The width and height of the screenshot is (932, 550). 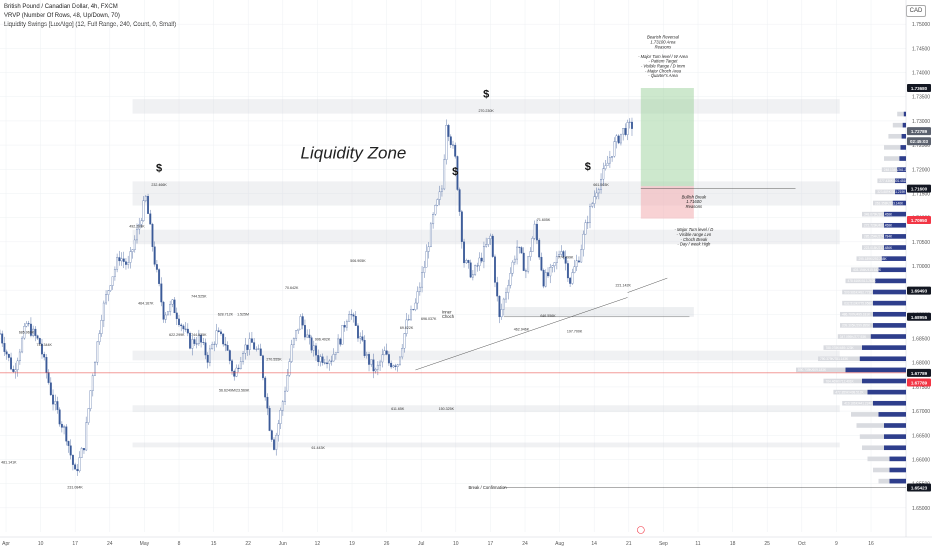 I want to click on time-tick-label: 24, so click(x=525, y=544).